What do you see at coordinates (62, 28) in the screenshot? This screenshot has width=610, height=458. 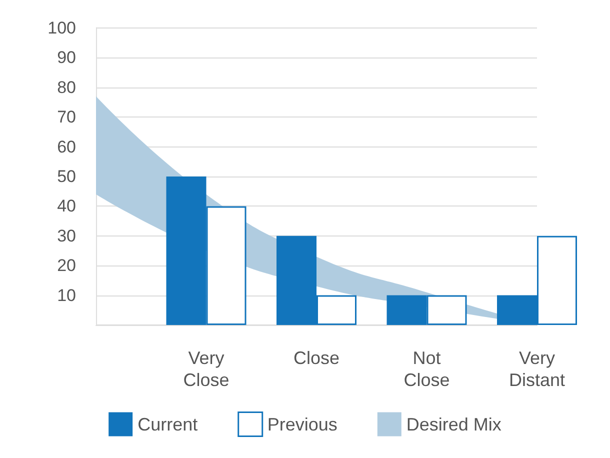 I see `y-tick-label: 100` at bounding box center [62, 28].